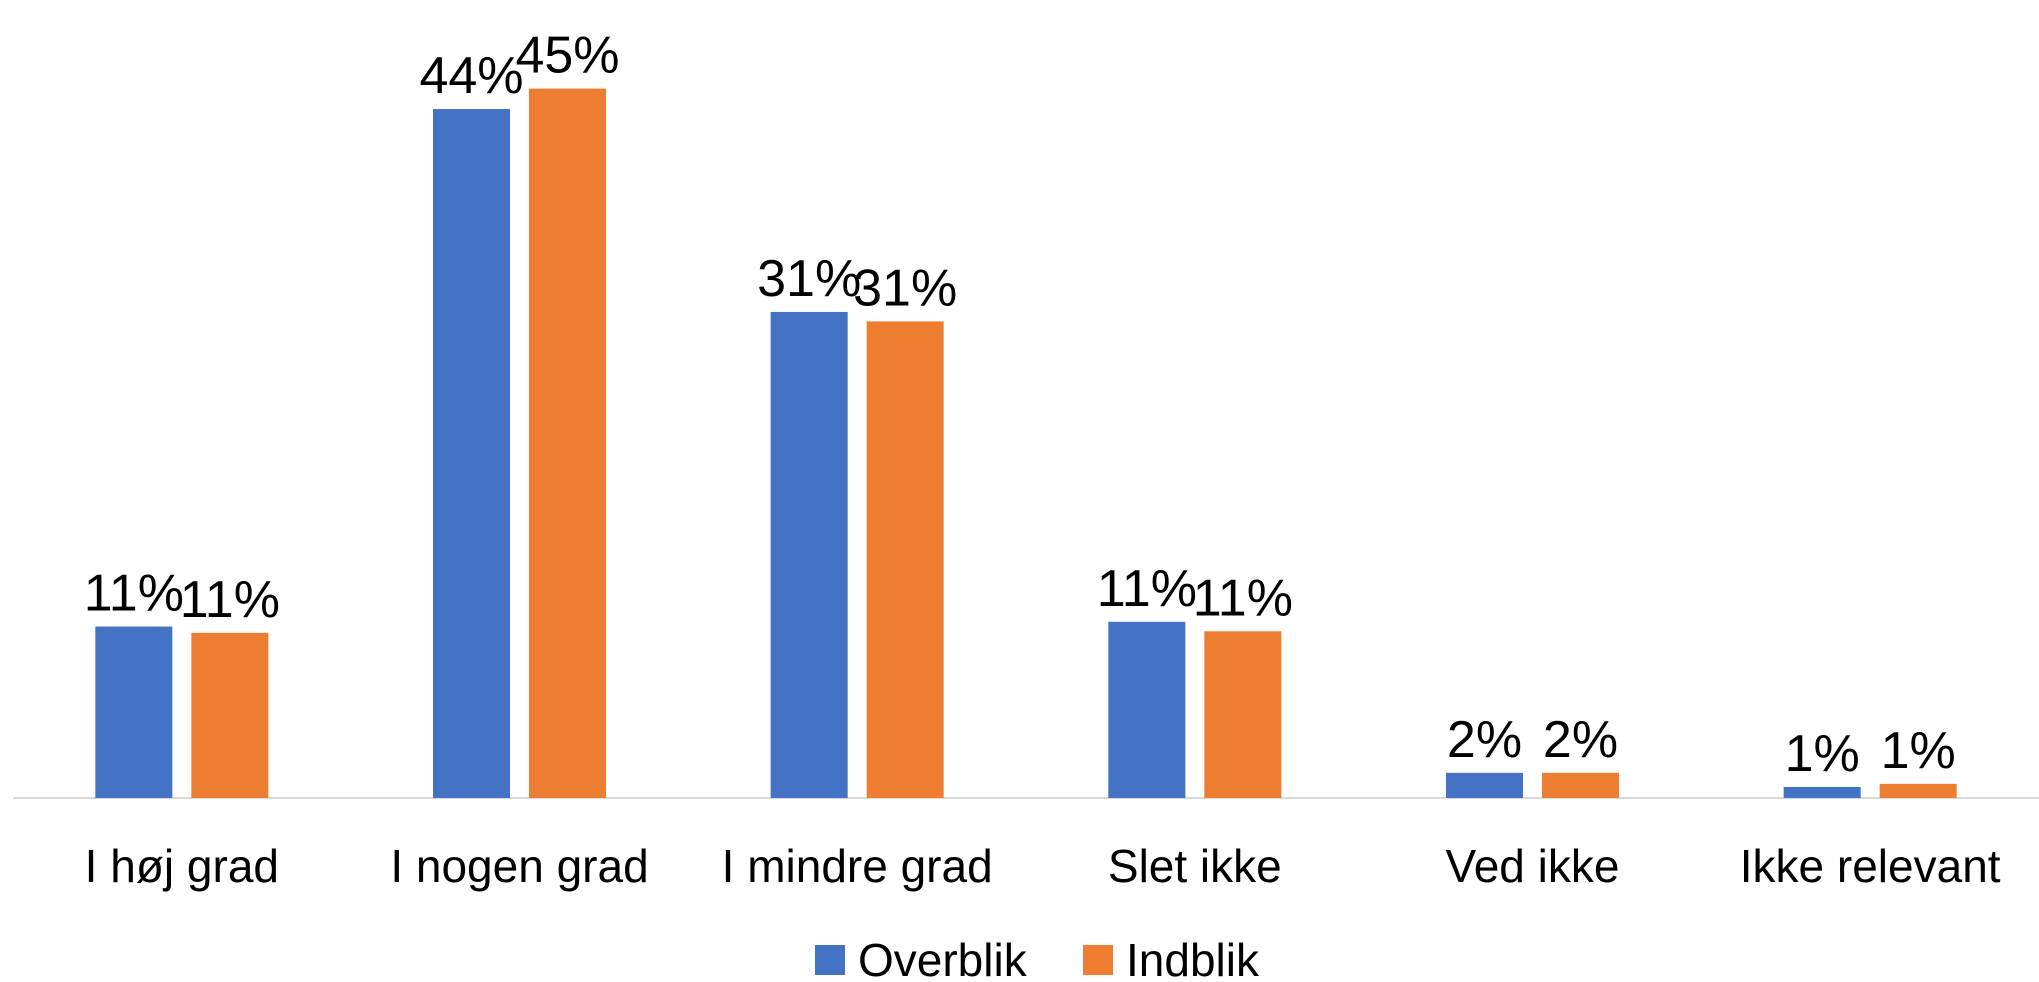 This screenshot has height=982, width=2039. I want to click on x-tick-label: I nogen grad, so click(519, 866).